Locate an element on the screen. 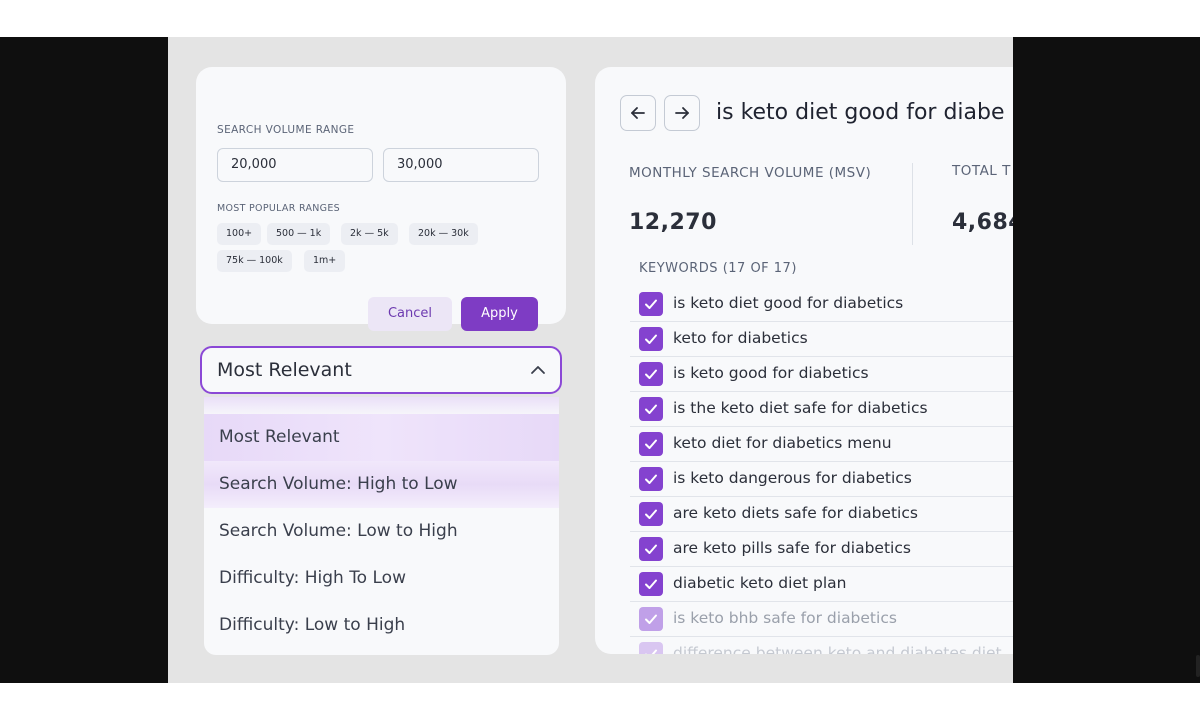 This screenshot has width=1200, height=720. keyword-row: keto diet for diabetics menu is located at coordinates (821, 444).